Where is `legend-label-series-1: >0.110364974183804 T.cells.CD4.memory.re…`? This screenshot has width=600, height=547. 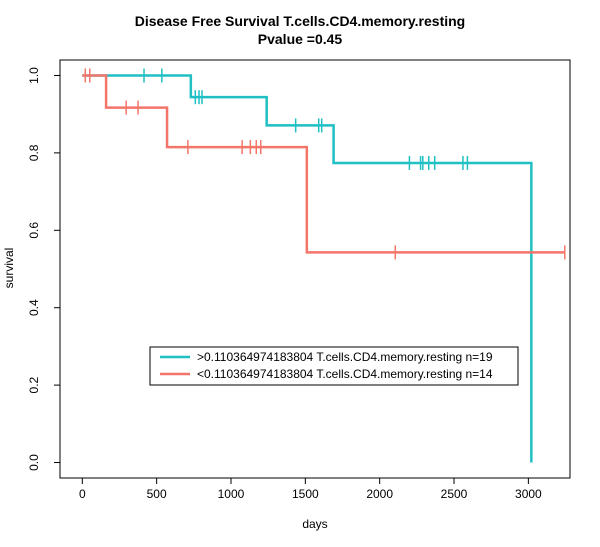 legend-label-series-1: >0.110364974183804 T.cells.CD4.memory.re… is located at coordinates (345, 357).